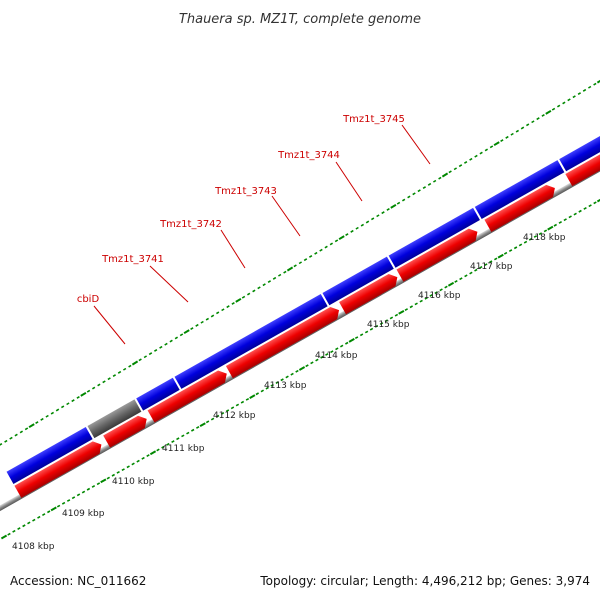 This screenshot has width=600, height=600. I want to click on leader-line-cbiD, so click(109, 325).